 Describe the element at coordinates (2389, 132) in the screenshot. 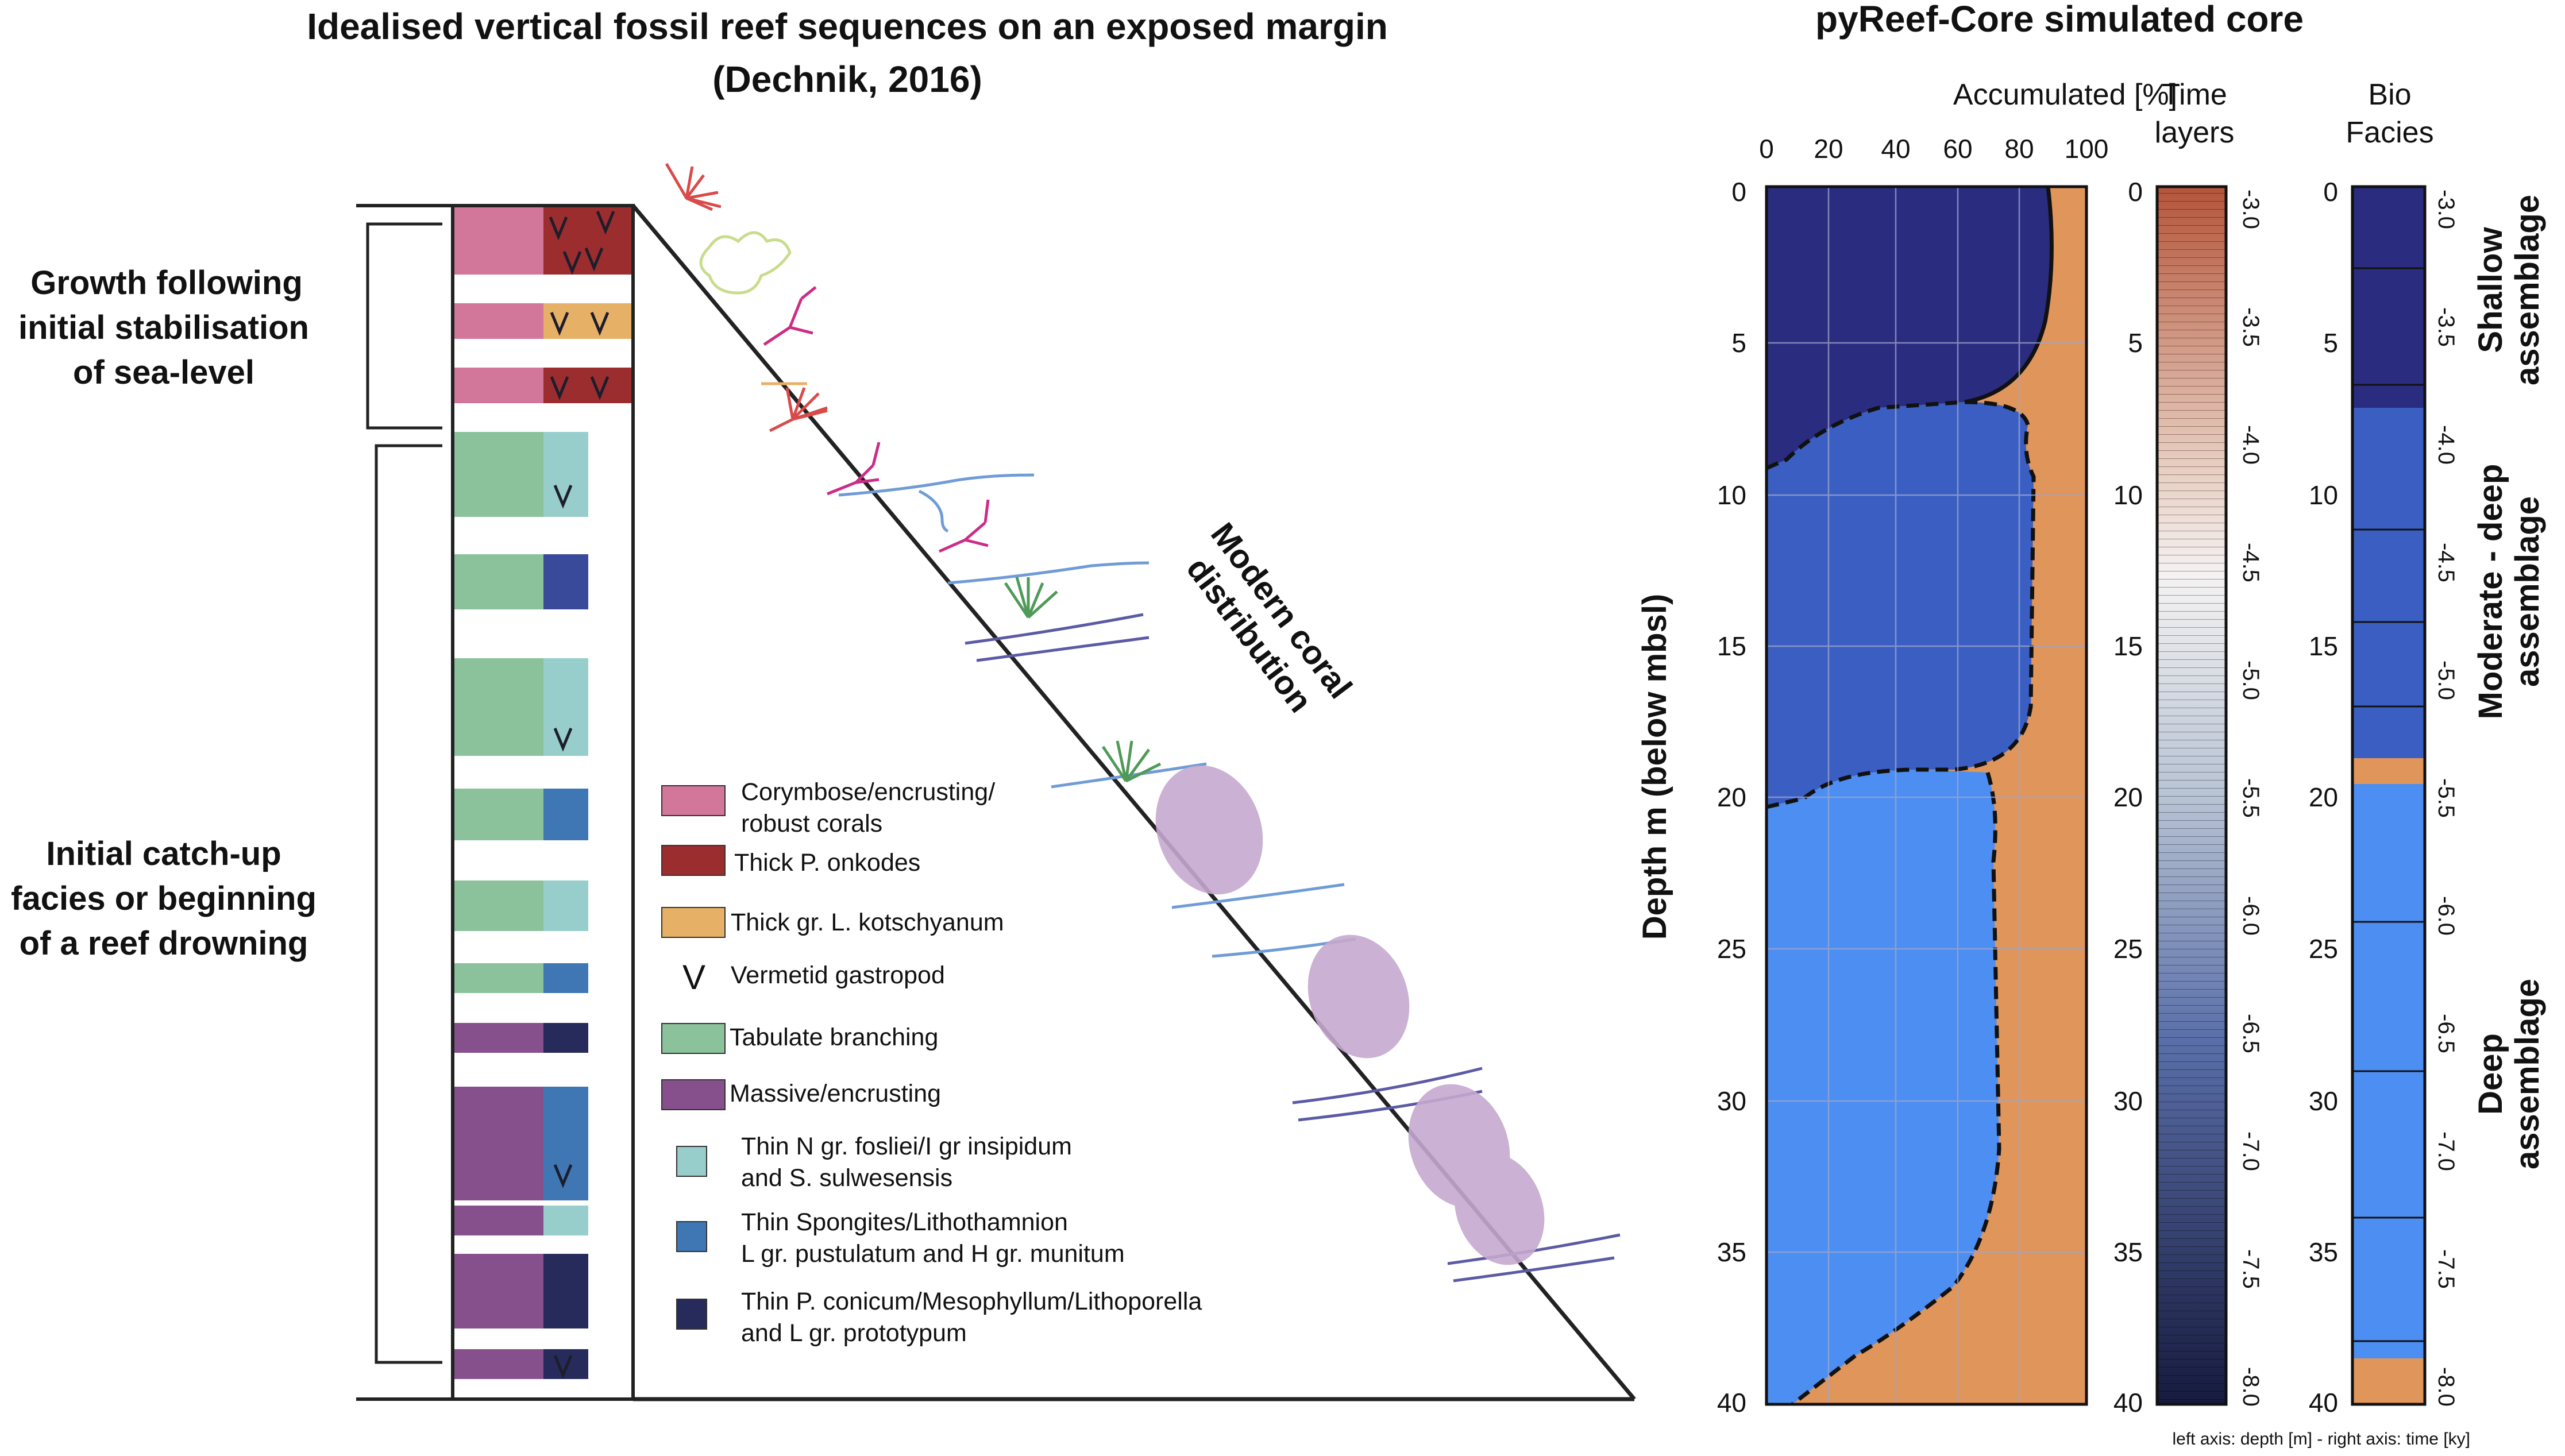

I see `bio-header-2: Facies` at that location.